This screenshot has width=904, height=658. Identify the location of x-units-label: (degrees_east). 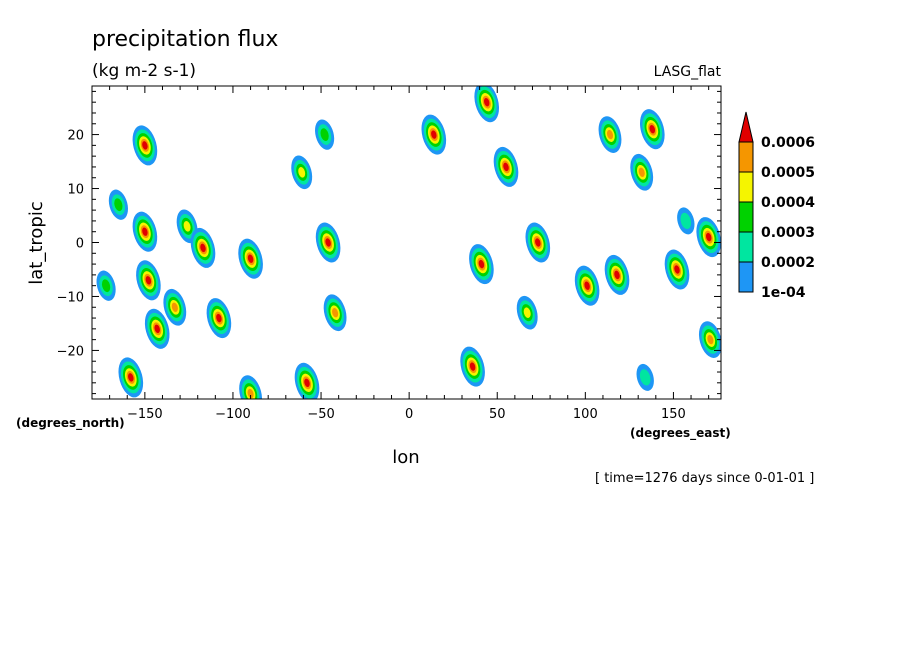
(680, 433).